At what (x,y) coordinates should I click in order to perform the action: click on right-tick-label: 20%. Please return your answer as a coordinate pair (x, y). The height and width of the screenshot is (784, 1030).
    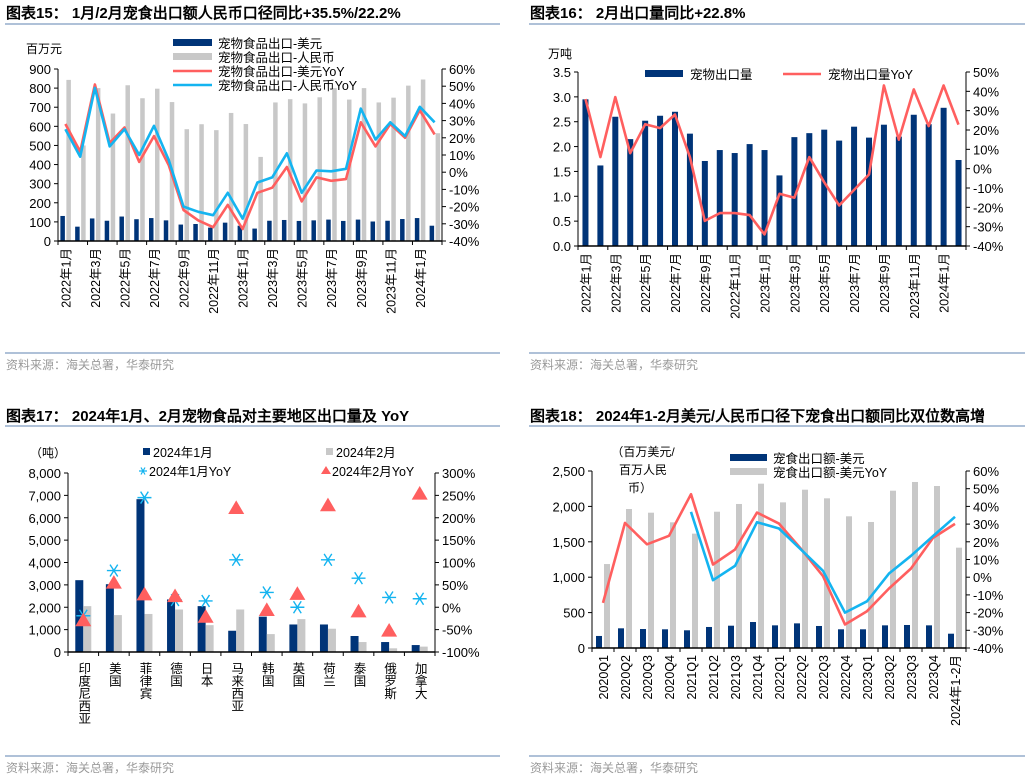
    Looking at the image, I should click on (986, 130).